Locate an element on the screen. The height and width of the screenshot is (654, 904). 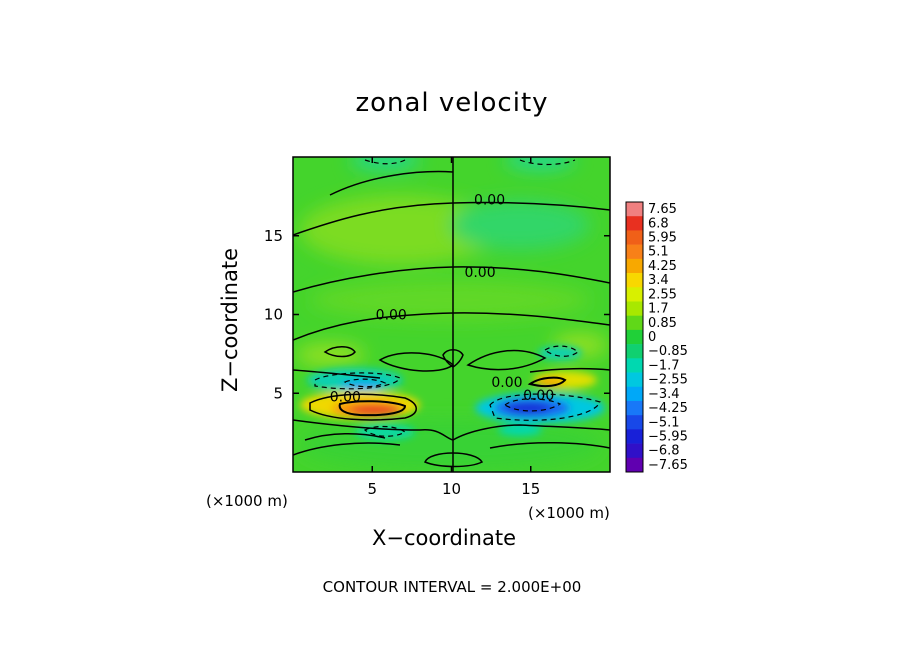
colorbar-label: −5.95 is located at coordinates (668, 436).